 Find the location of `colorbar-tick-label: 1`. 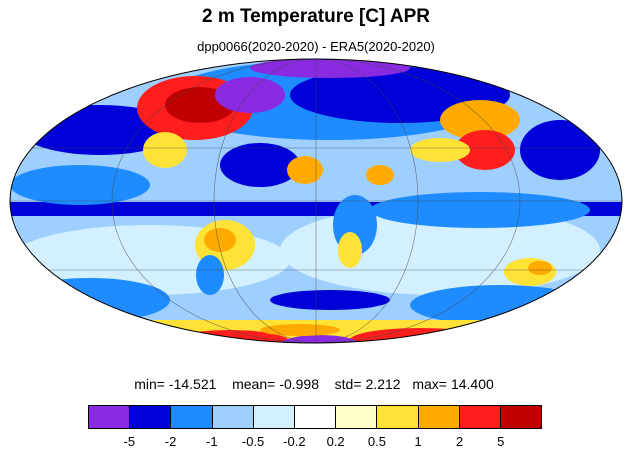

colorbar-tick-label: 1 is located at coordinates (418, 441).